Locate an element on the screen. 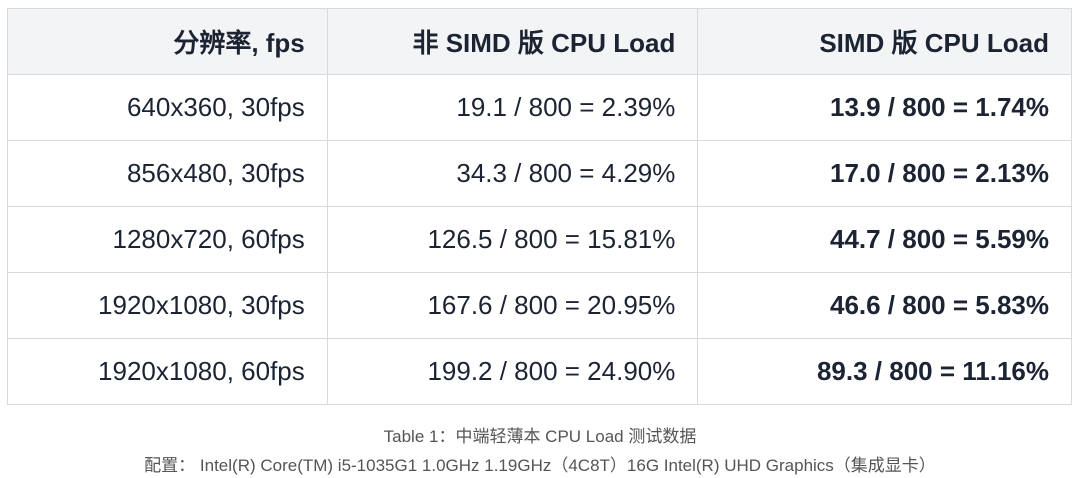 The image size is (1080, 478). table-cell: 167.6 / 800 = 20.95% is located at coordinates (512, 305).